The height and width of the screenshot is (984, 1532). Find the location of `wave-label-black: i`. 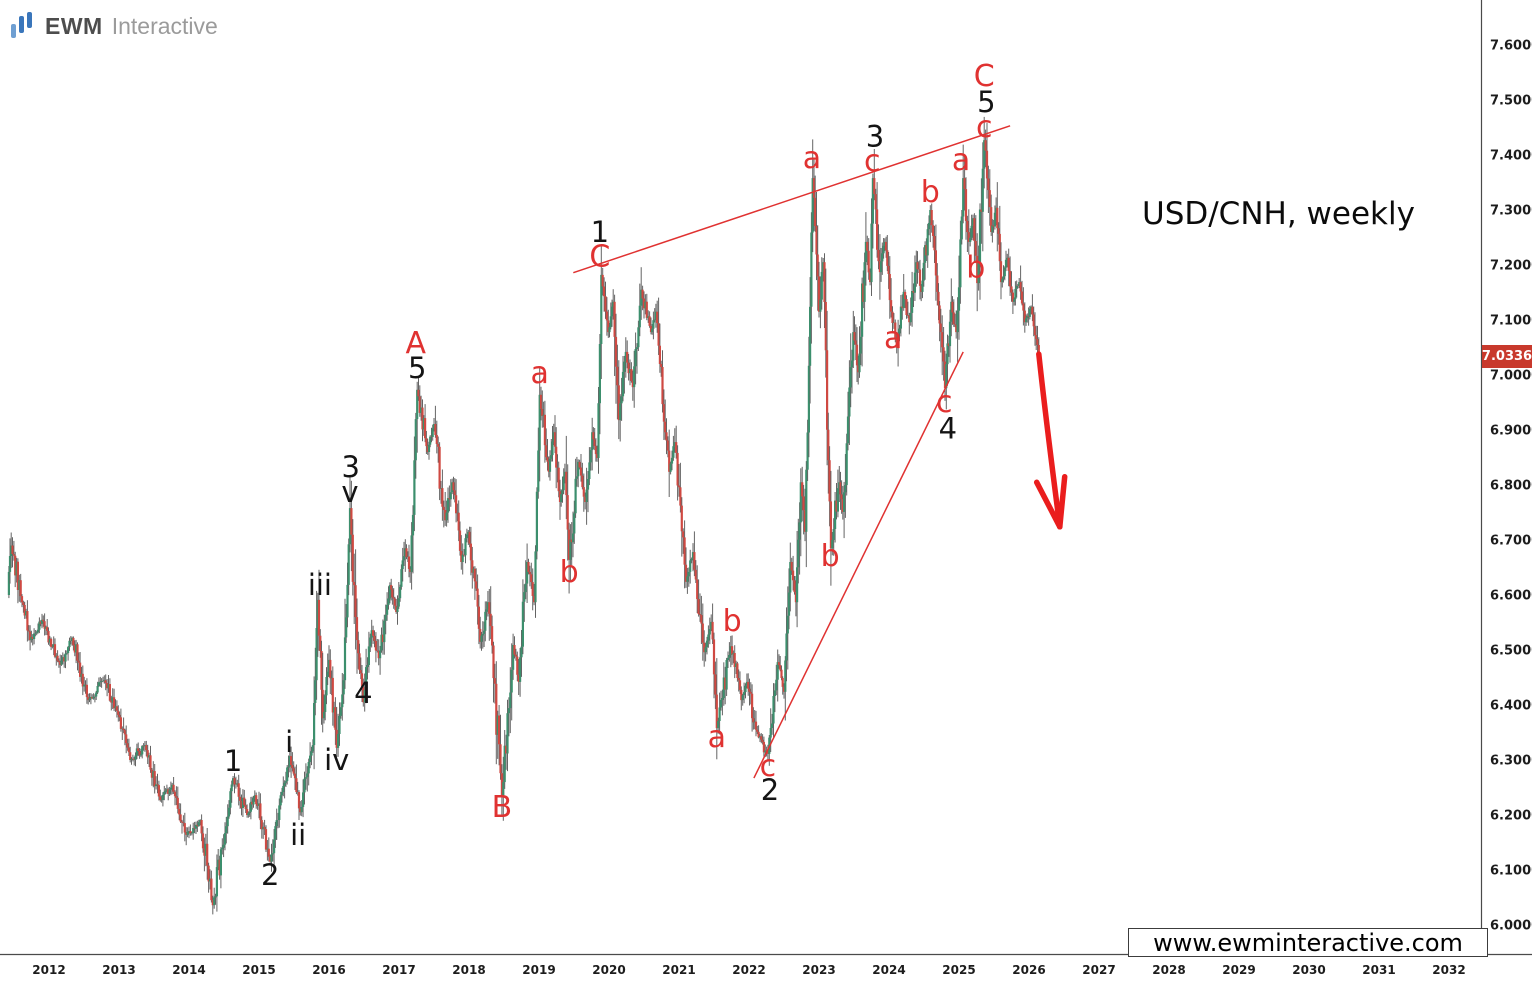

wave-label-black: i is located at coordinates (289, 742).